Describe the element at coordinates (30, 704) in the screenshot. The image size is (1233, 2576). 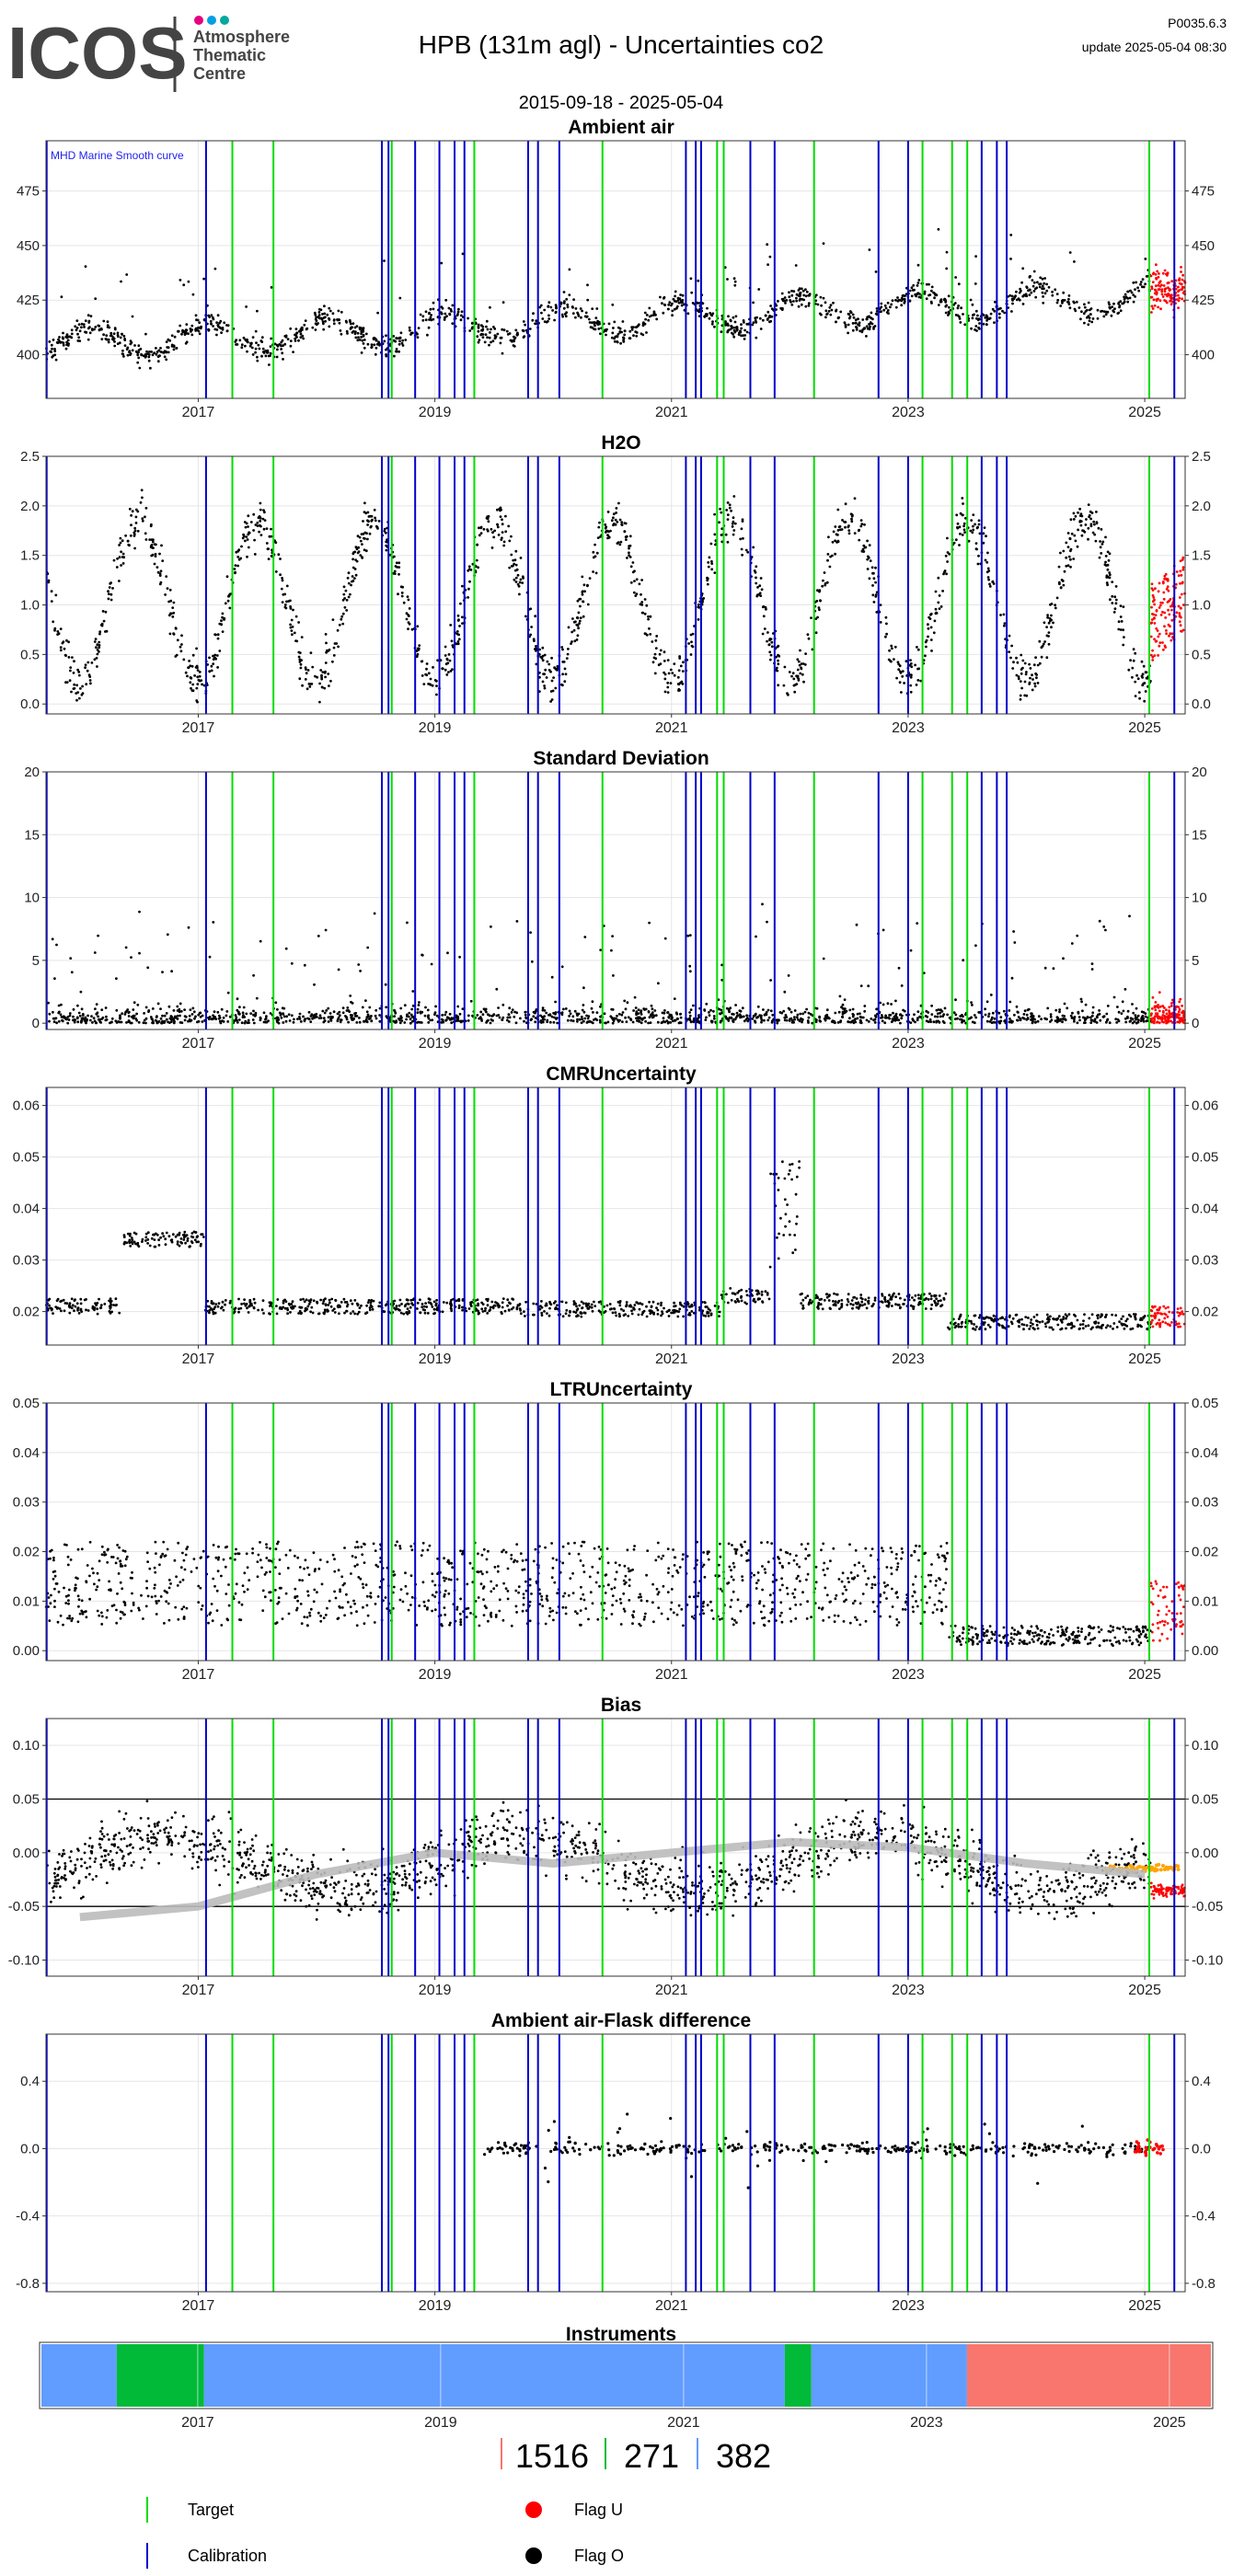
I see `y-tick-label: 0.0` at that location.